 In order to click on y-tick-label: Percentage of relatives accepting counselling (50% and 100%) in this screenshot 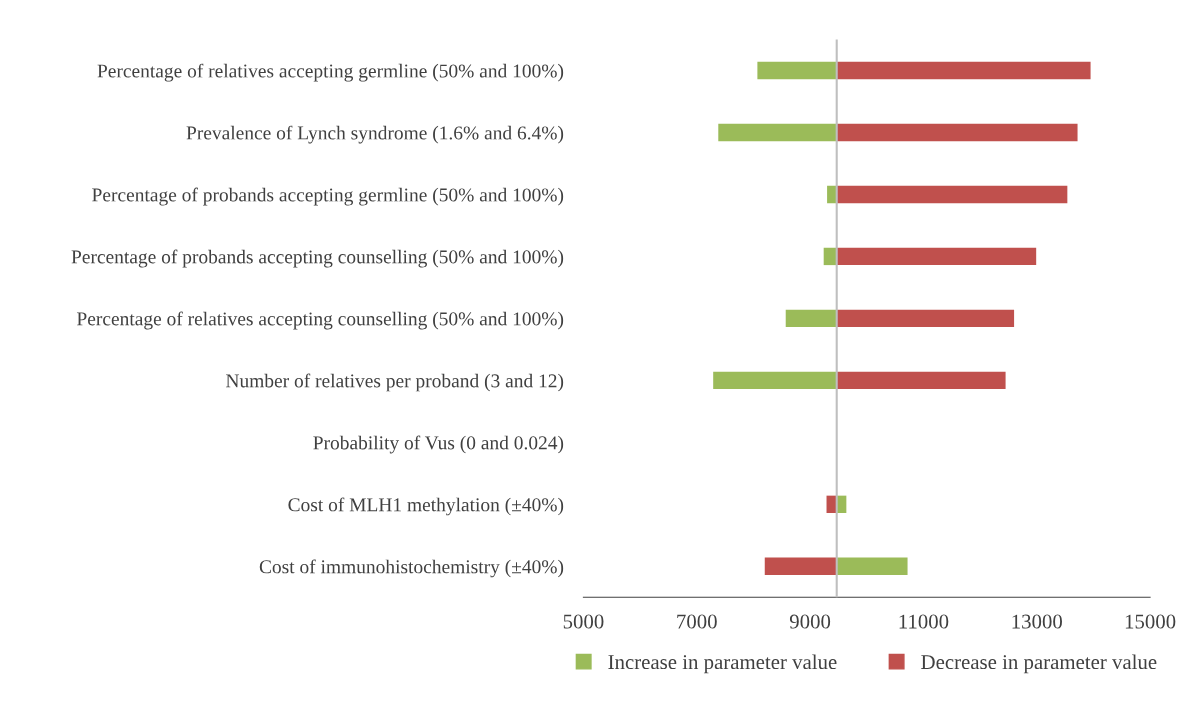, I will do `click(320, 320)`.